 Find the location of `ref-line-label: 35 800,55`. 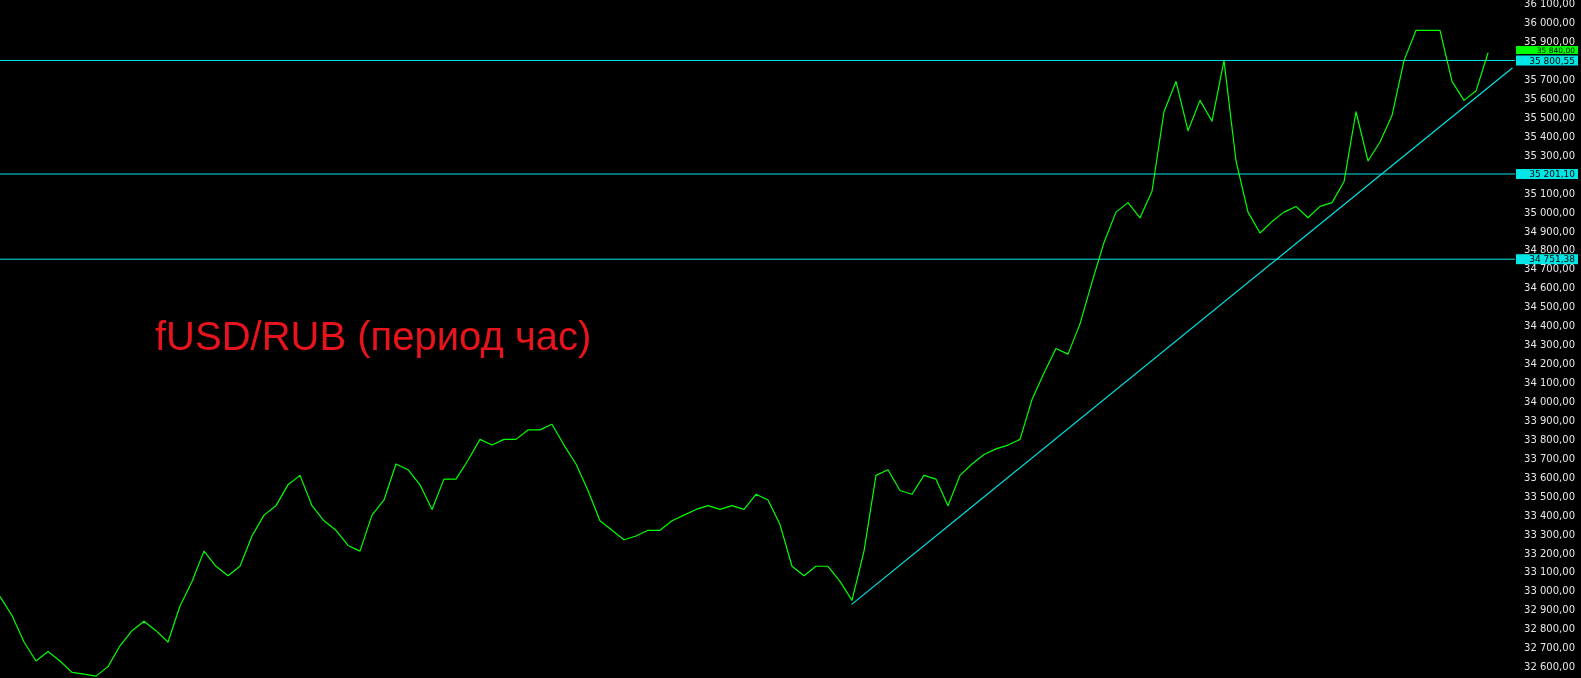

ref-line-label: 35 800,55 is located at coordinates (1552, 60).